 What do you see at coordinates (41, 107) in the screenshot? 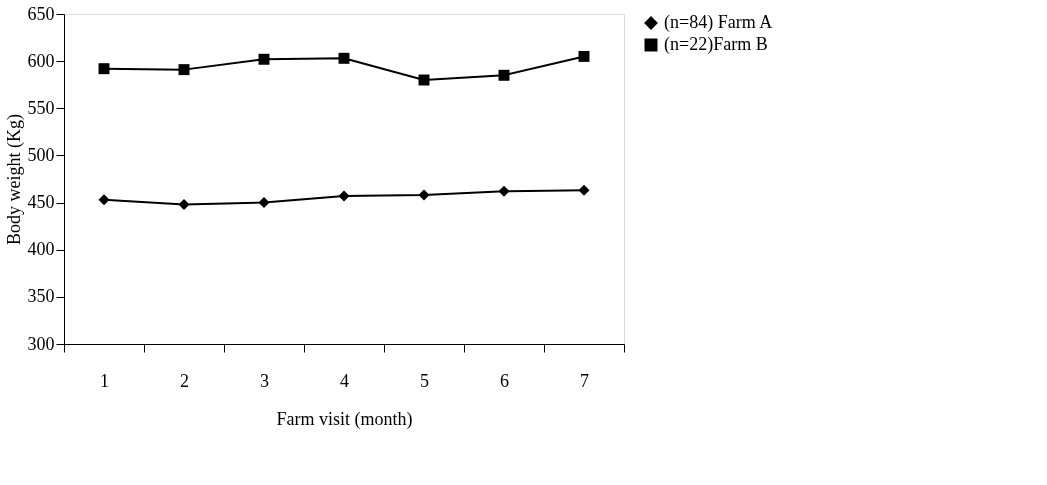
I see `y-tick-label: 550` at bounding box center [41, 107].